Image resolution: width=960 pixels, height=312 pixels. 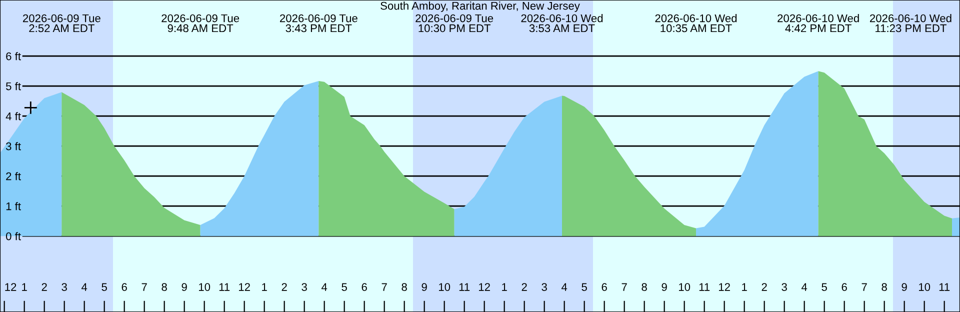 I want to click on y-tick-label: 1 ft, so click(x=13, y=206).